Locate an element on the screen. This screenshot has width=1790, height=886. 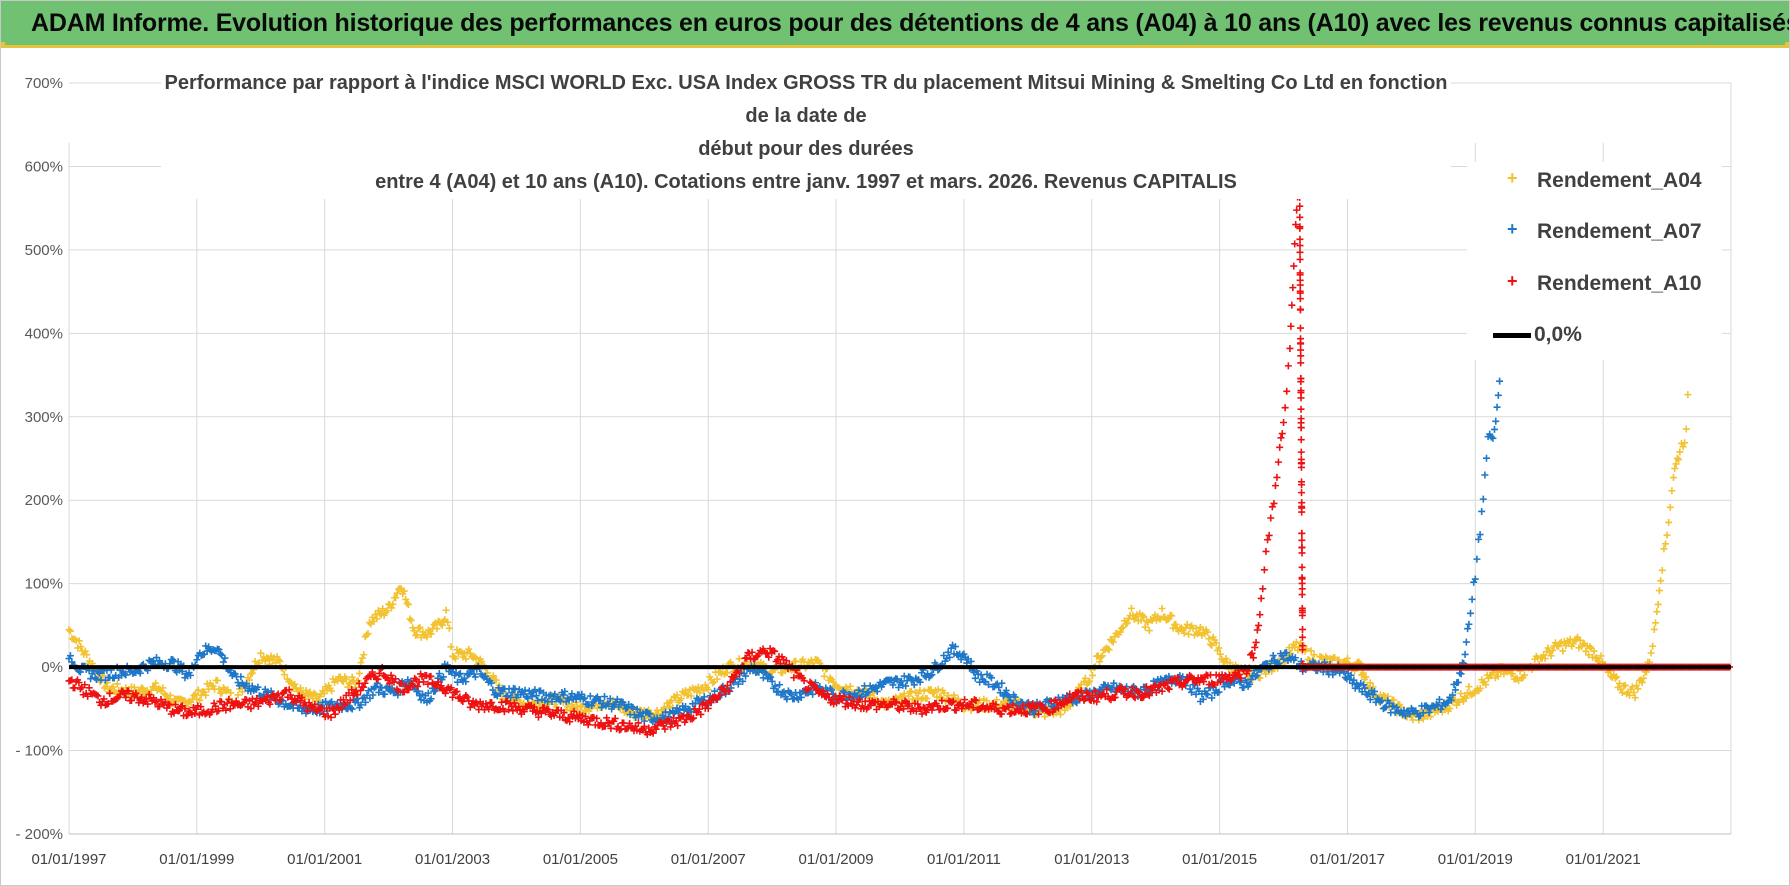
y-tick-label: 500% is located at coordinates (44, 250).